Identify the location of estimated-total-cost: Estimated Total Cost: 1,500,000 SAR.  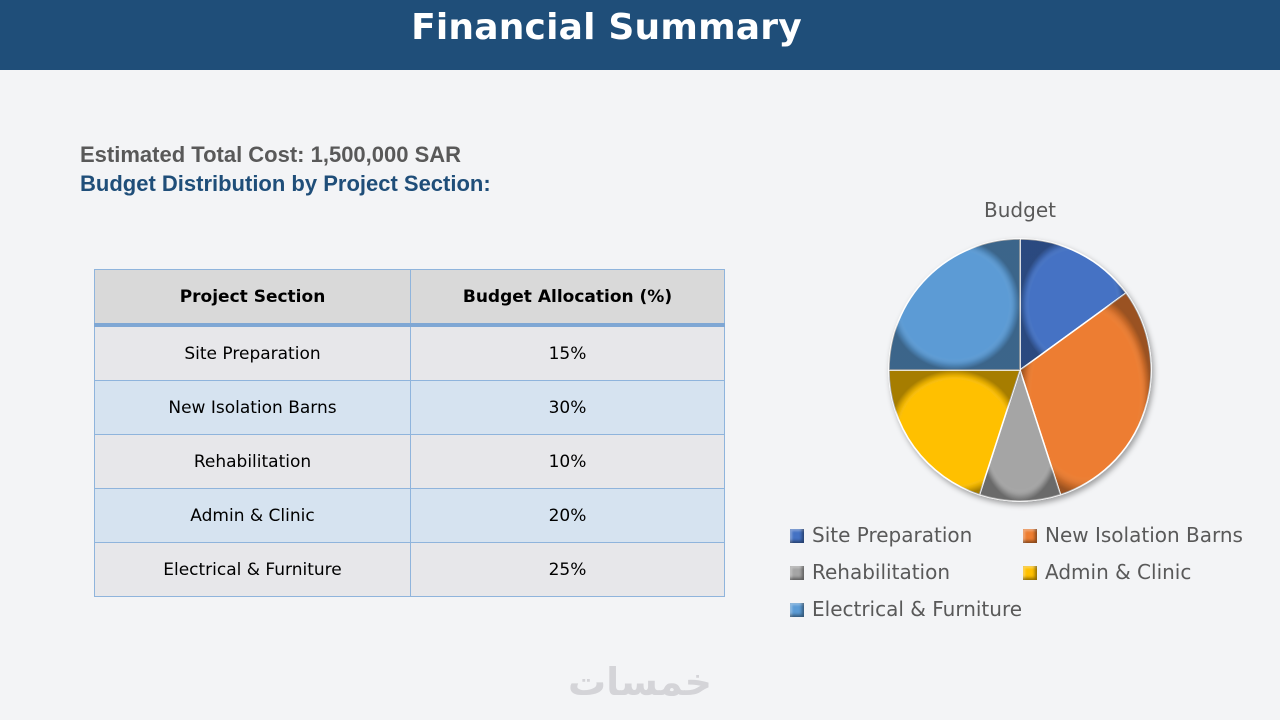
(271, 154).